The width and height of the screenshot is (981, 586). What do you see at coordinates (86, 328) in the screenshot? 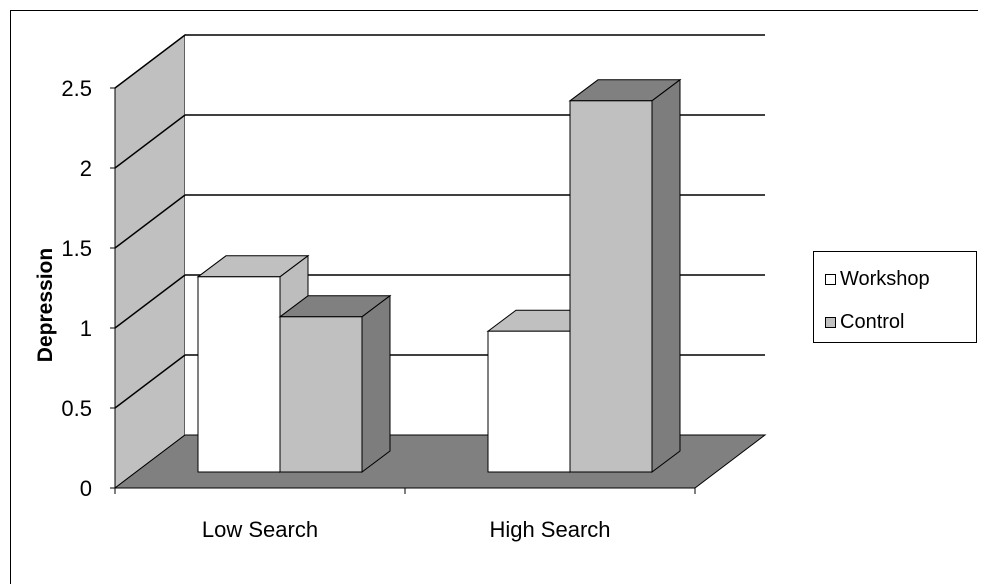
I see `y-tick-label: 1` at bounding box center [86, 328].